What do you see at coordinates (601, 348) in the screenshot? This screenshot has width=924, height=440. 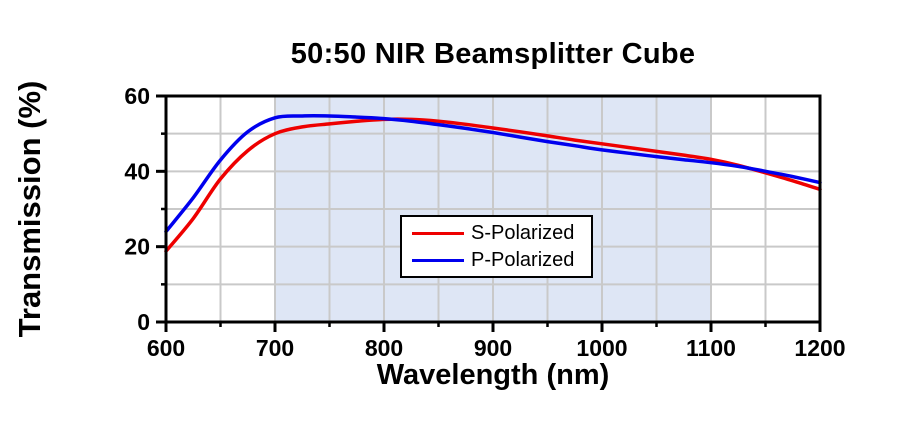 I see `x-tick-label: 1000` at bounding box center [601, 348].